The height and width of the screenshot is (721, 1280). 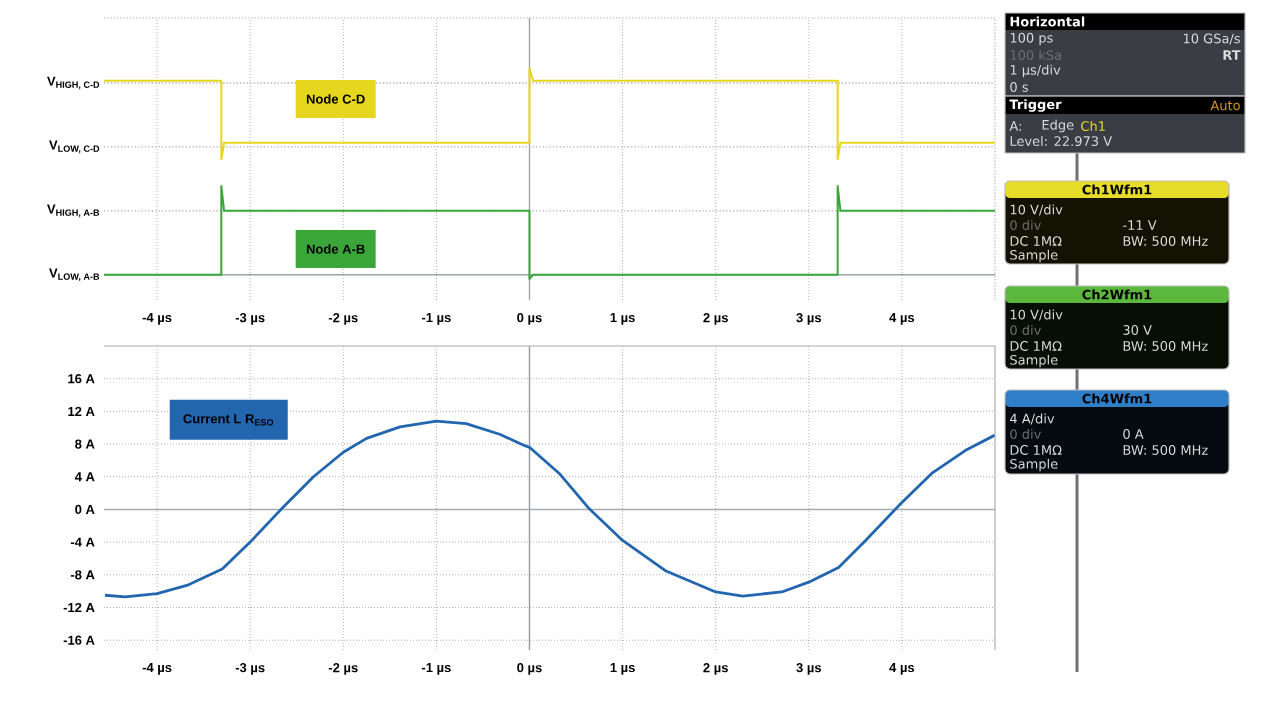 I want to click on y-tick-label: 8 A, so click(x=85, y=444).